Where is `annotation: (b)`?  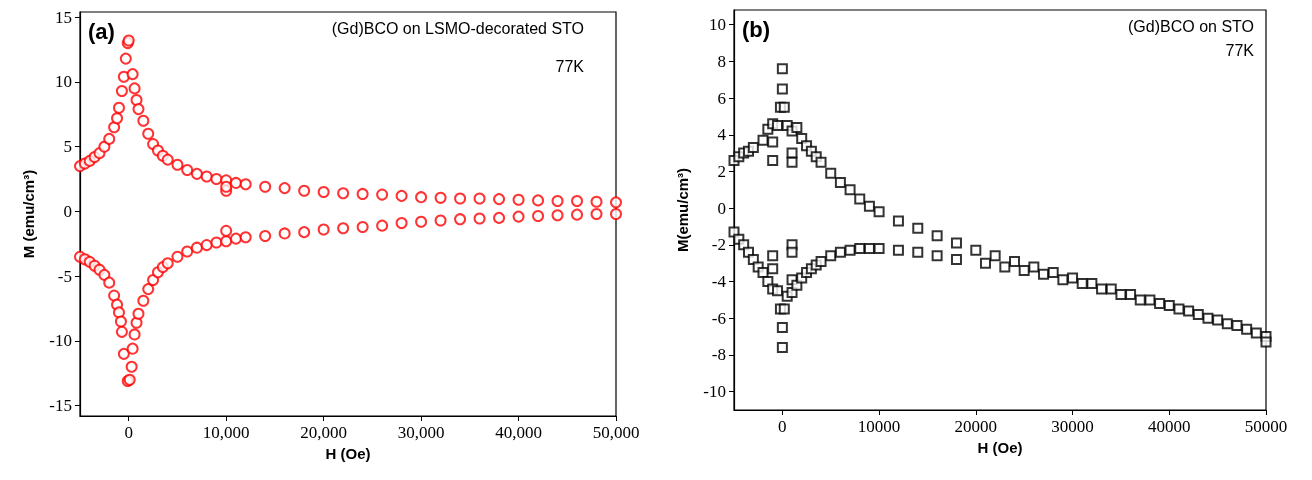
annotation: (b) is located at coordinates (756, 29).